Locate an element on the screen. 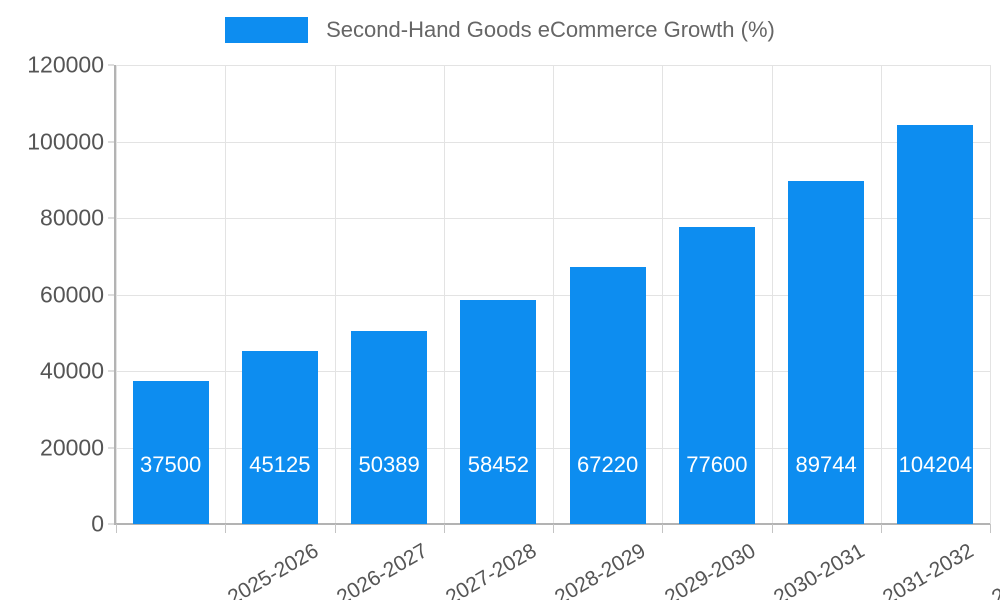 Image resolution: width=1000 pixels, height=600 pixels. bar: 50389 is located at coordinates (389, 427).